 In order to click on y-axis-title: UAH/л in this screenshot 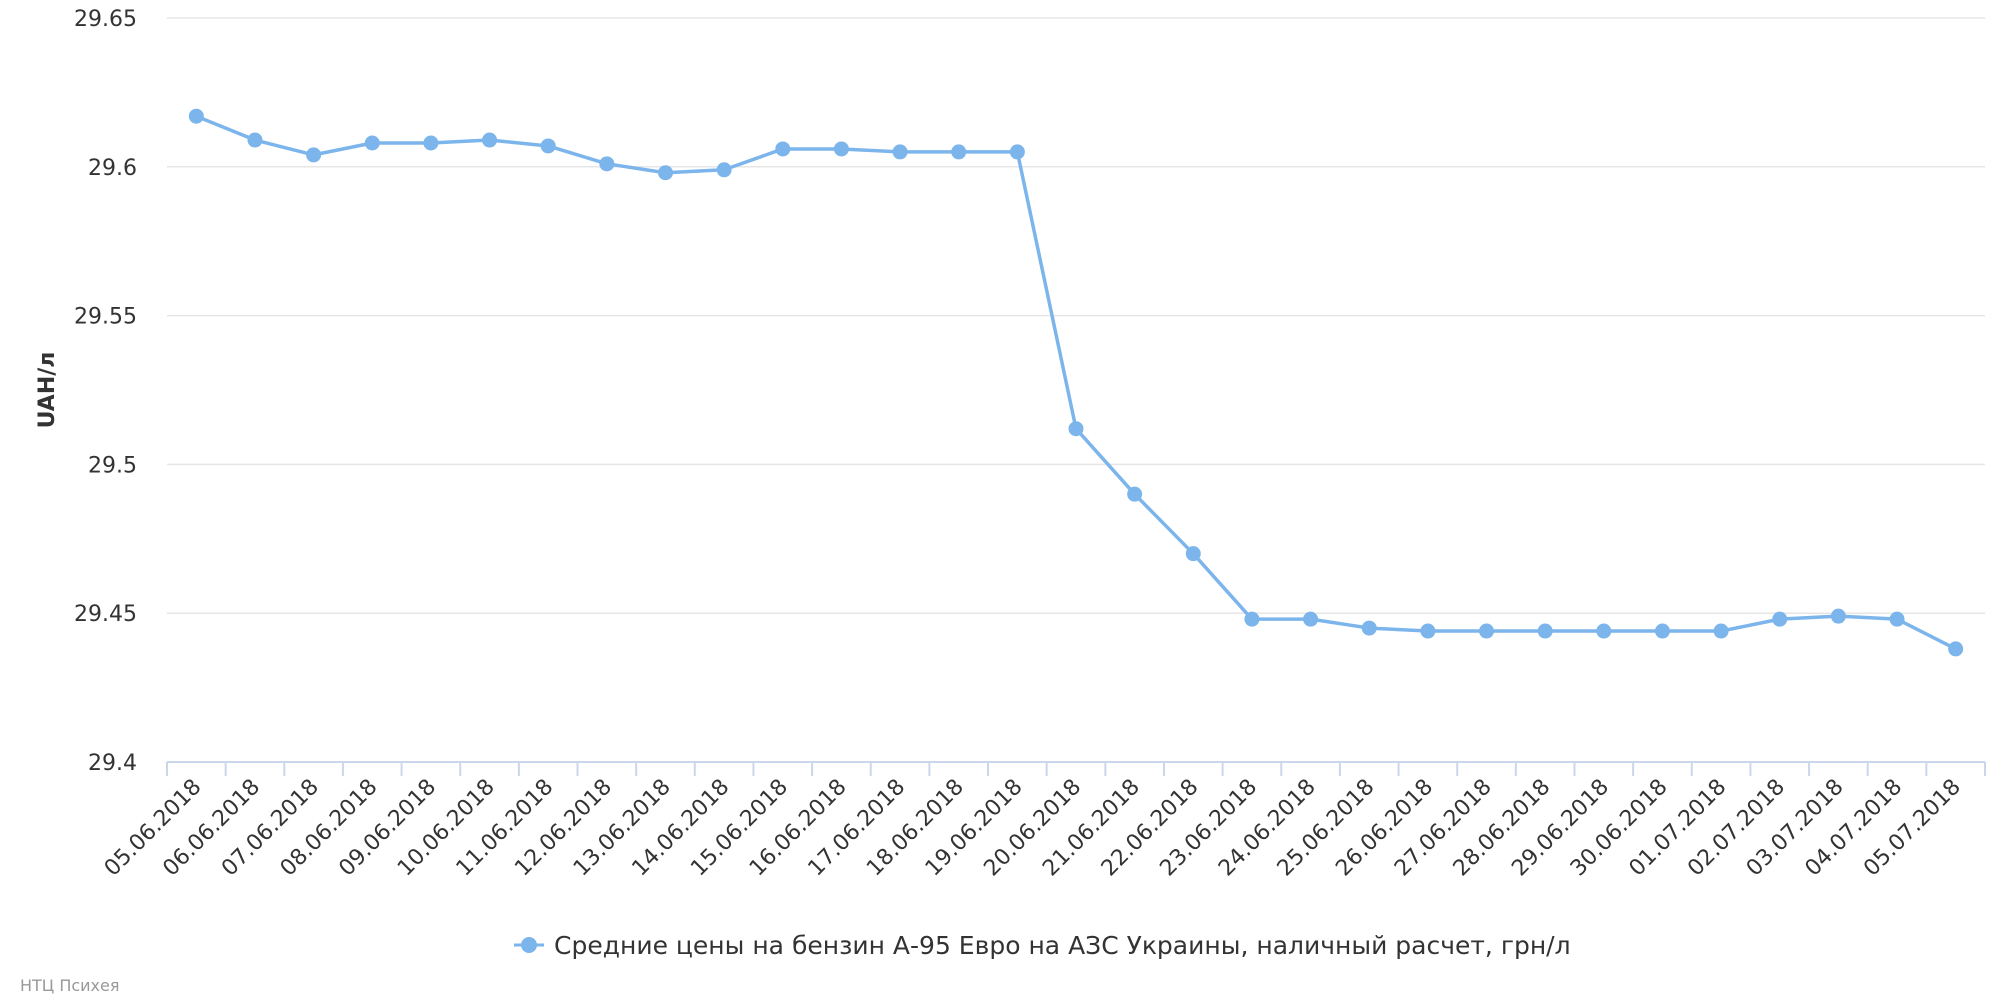, I will do `click(47, 390)`.